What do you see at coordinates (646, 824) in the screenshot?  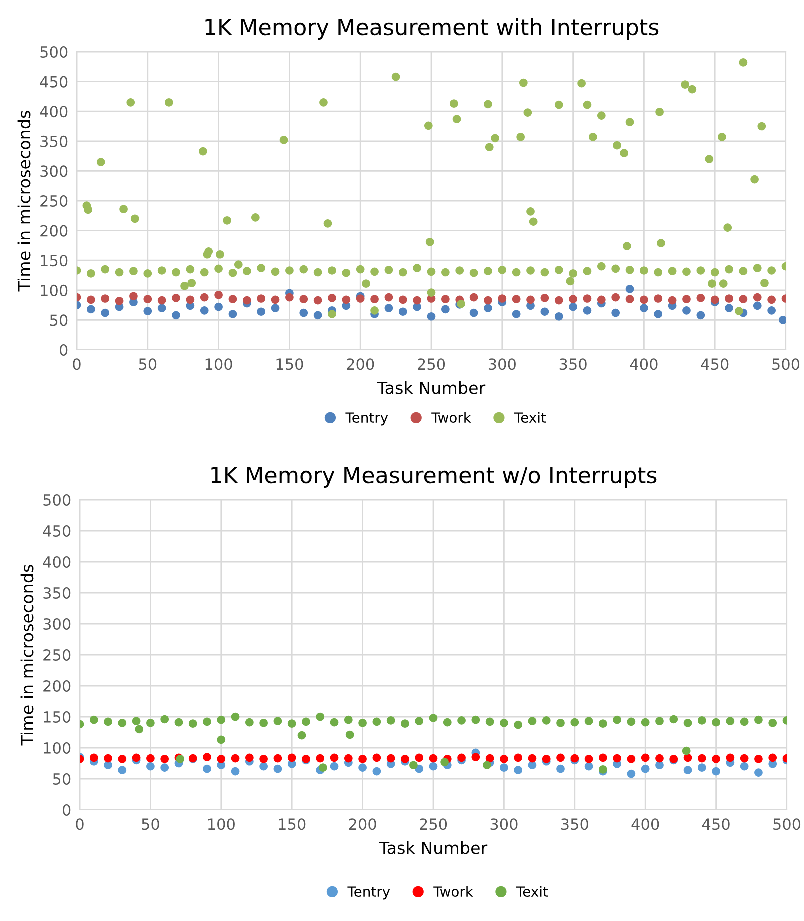 I see `x-tick-label: 400` at bounding box center [646, 824].